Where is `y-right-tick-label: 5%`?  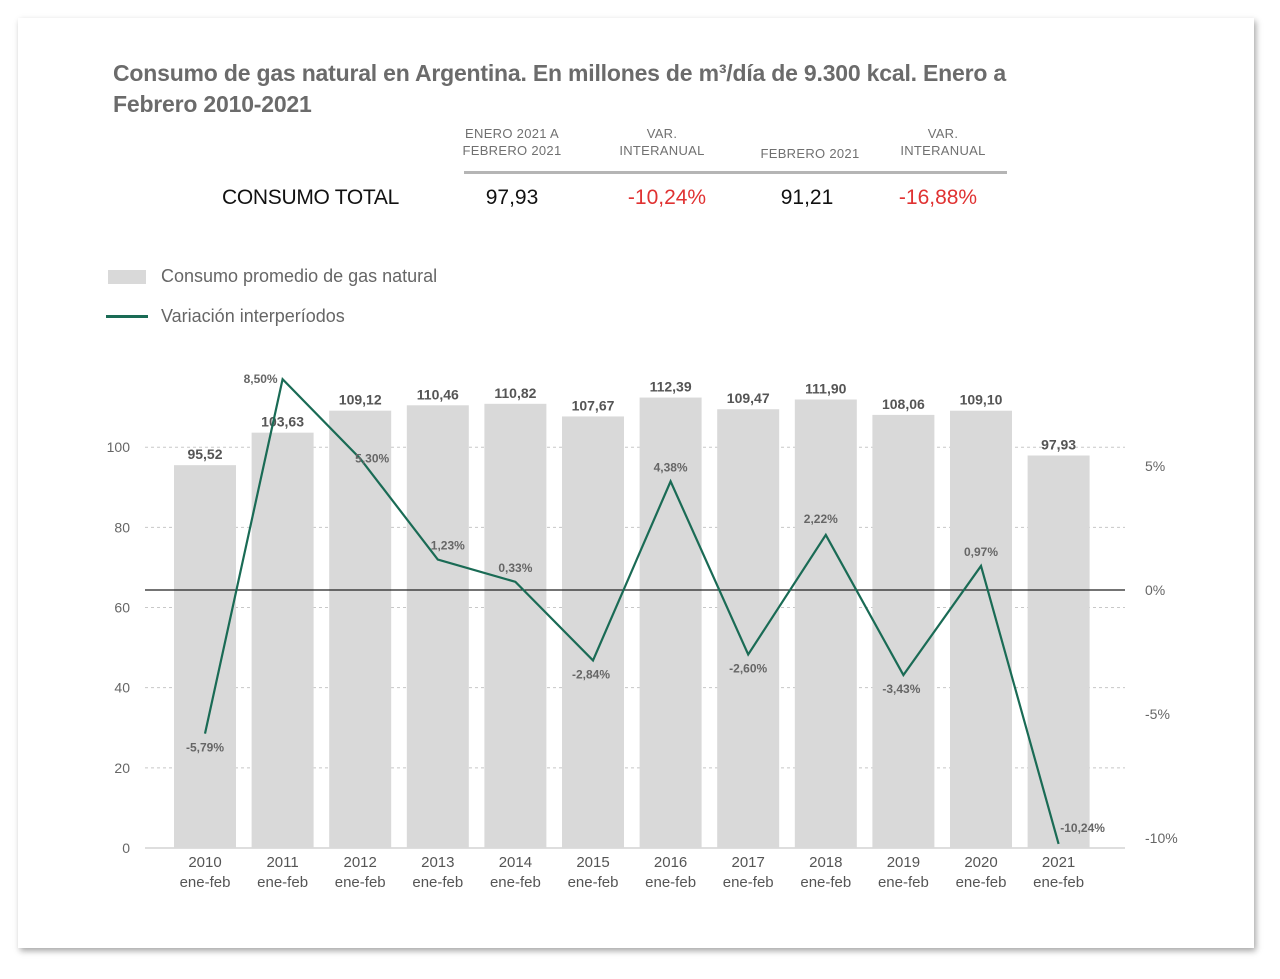 y-right-tick-label: 5% is located at coordinates (1155, 466).